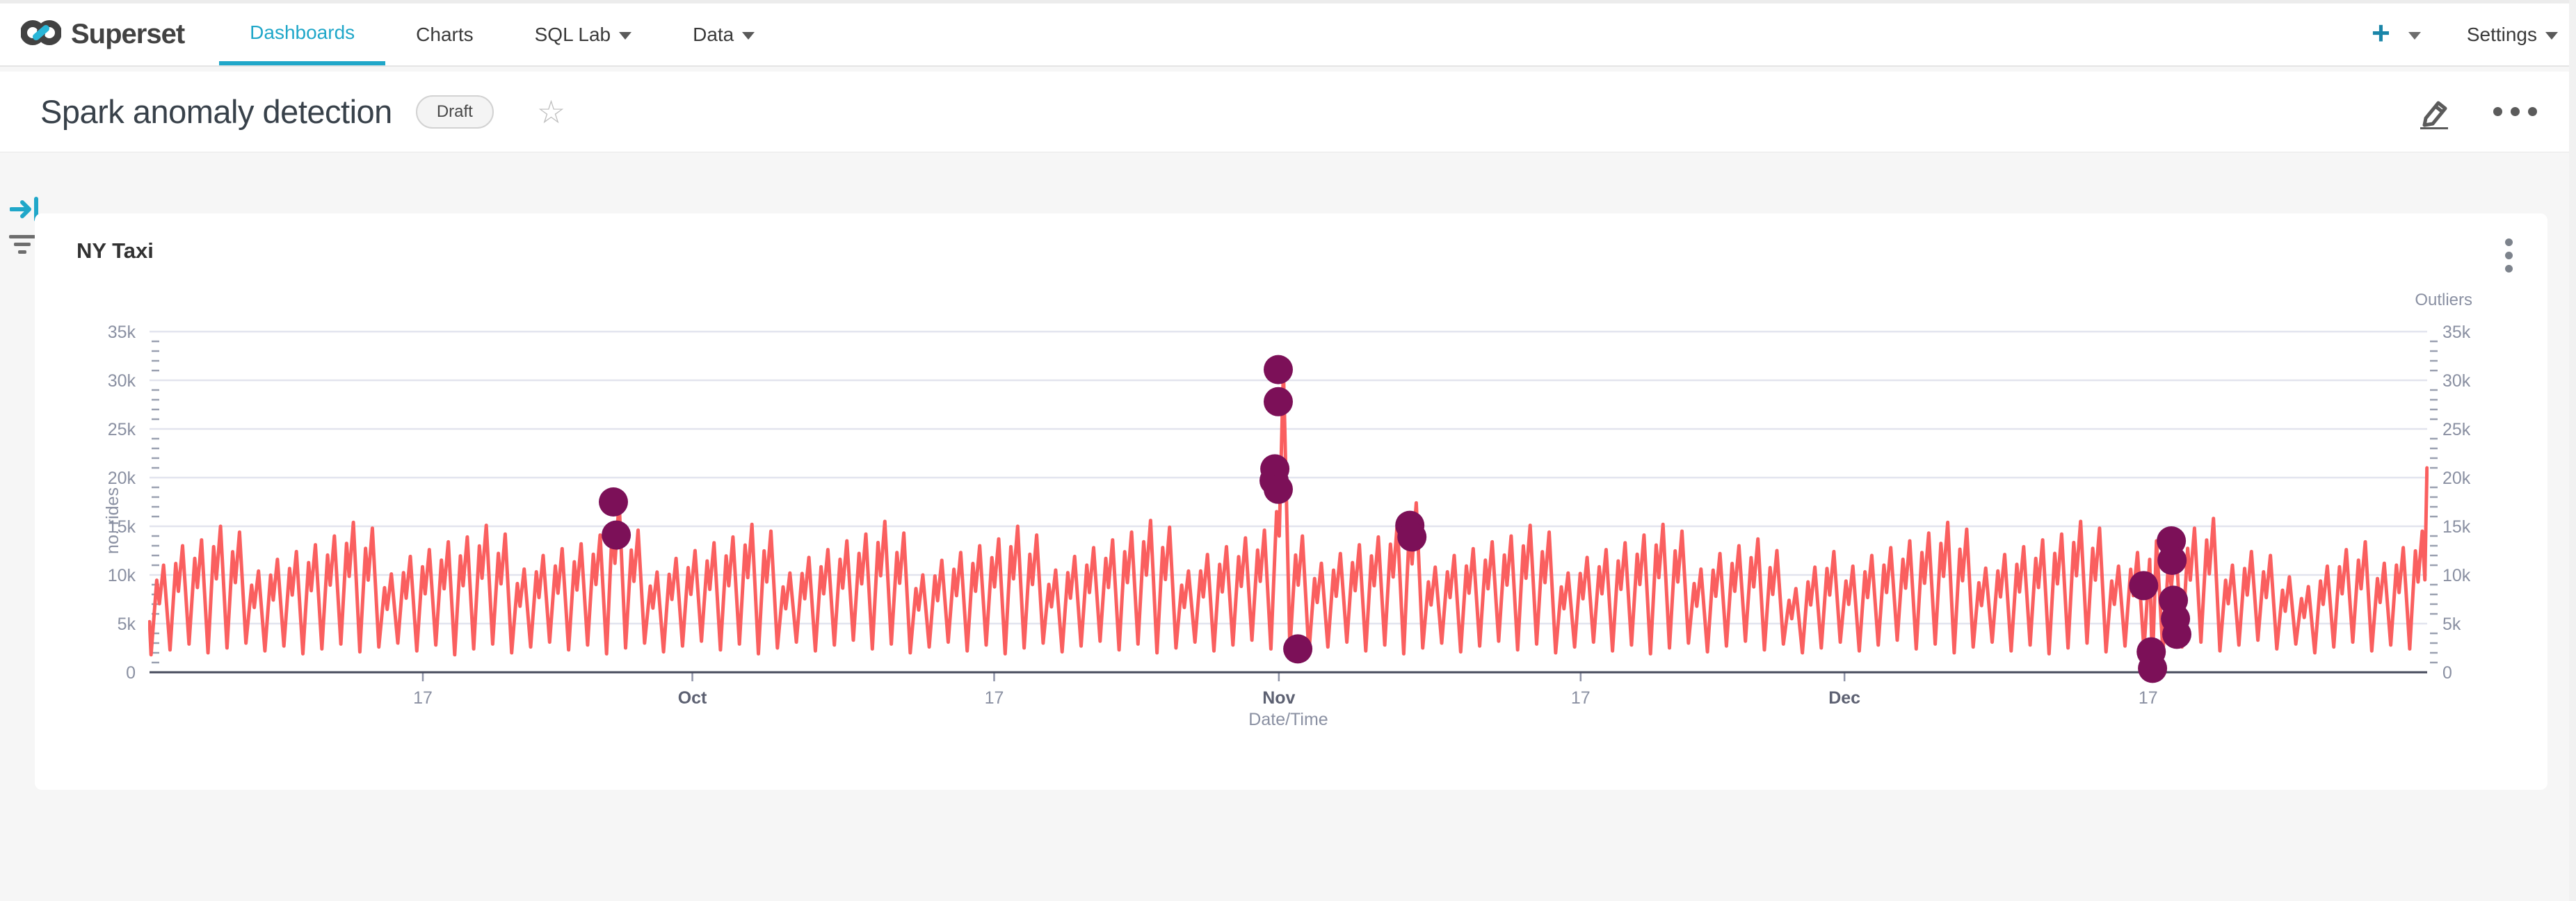 The height and width of the screenshot is (901, 2576). What do you see at coordinates (122, 332) in the screenshot?
I see `y-axis-tick-label-left: 35k` at bounding box center [122, 332].